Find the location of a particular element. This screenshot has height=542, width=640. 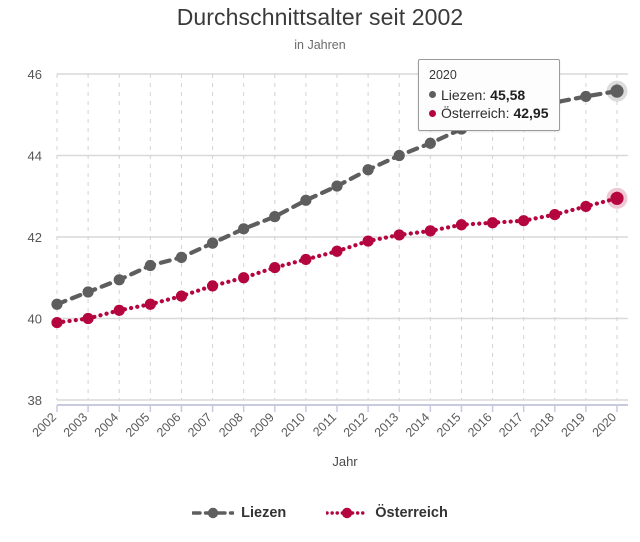

x-axis-tick-label: 2007 is located at coordinates (200, 425).